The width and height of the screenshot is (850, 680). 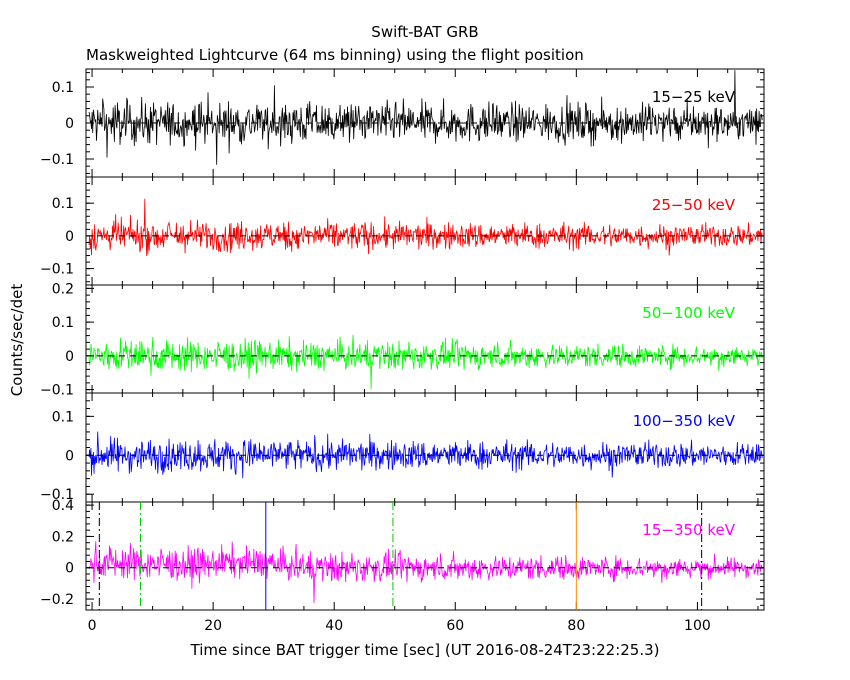 I want to click on chart-title: Swift-BAT GRB, so click(x=424, y=32).